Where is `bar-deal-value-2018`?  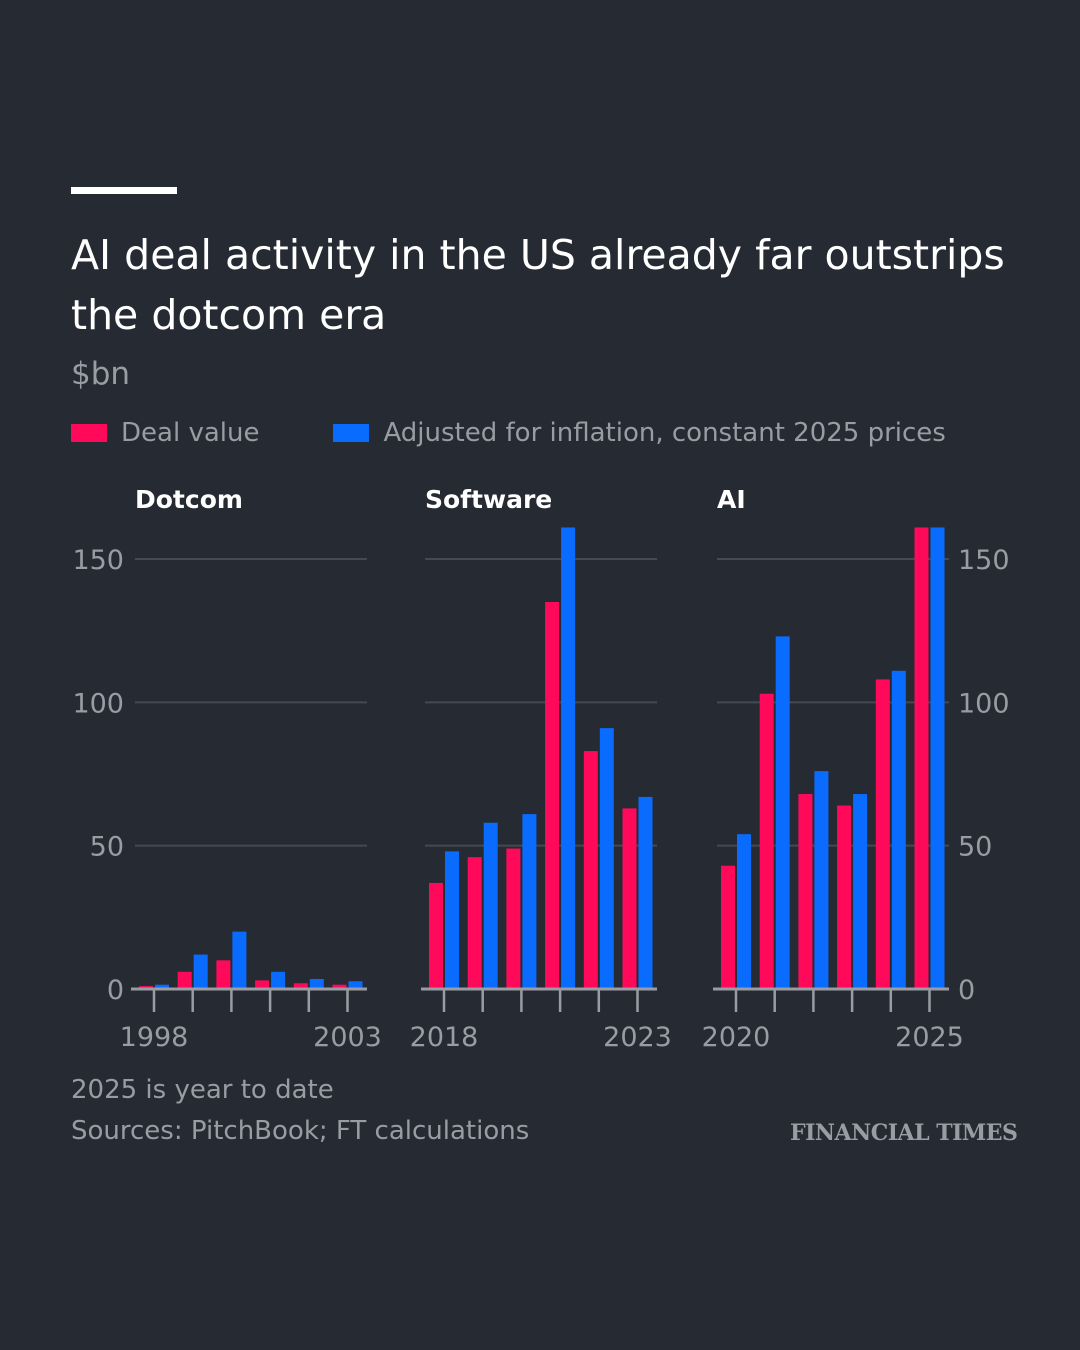 bar-deal-value-2018 is located at coordinates (436, 935).